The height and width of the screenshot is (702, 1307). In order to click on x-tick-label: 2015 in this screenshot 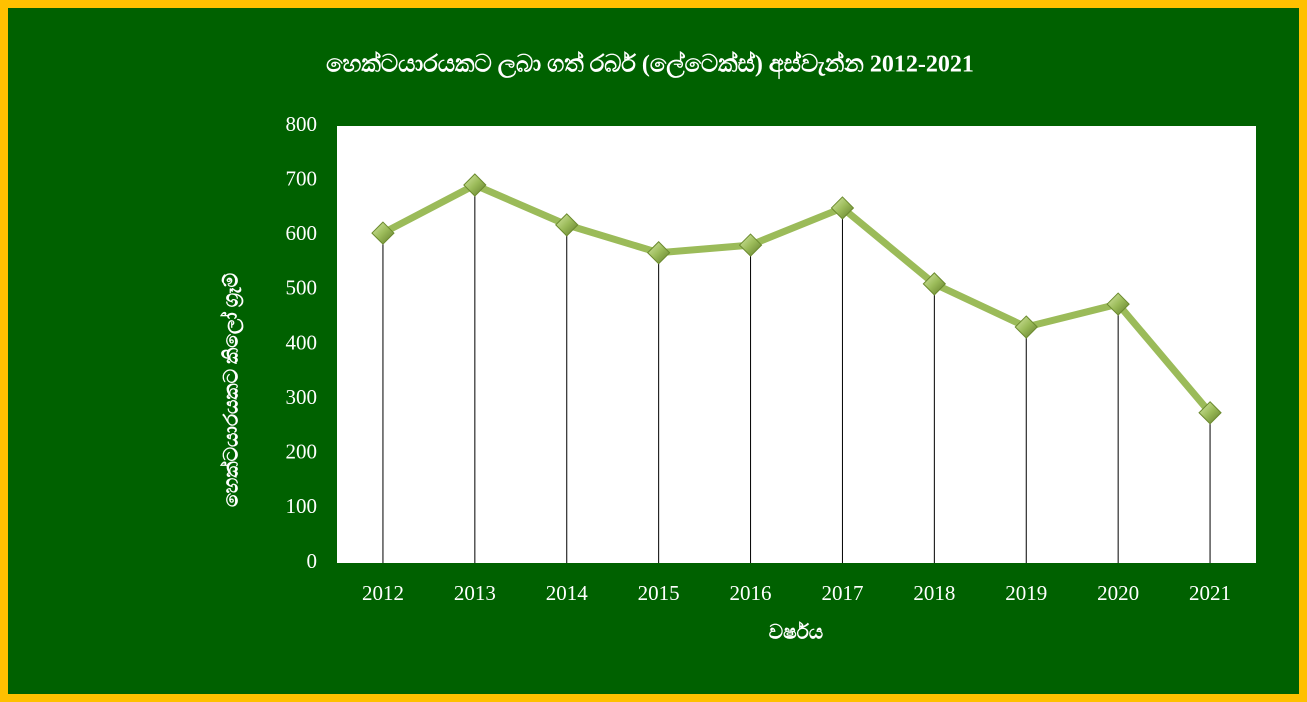, I will do `click(659, 593)`.